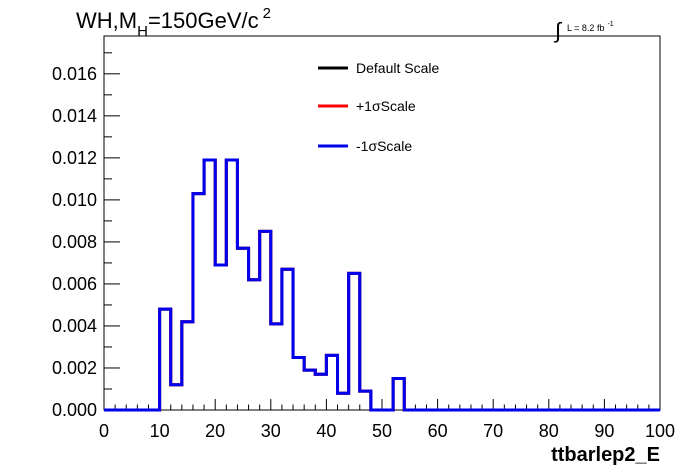  I want to click on title-rest: =150GeV/c, so click(203, 20).